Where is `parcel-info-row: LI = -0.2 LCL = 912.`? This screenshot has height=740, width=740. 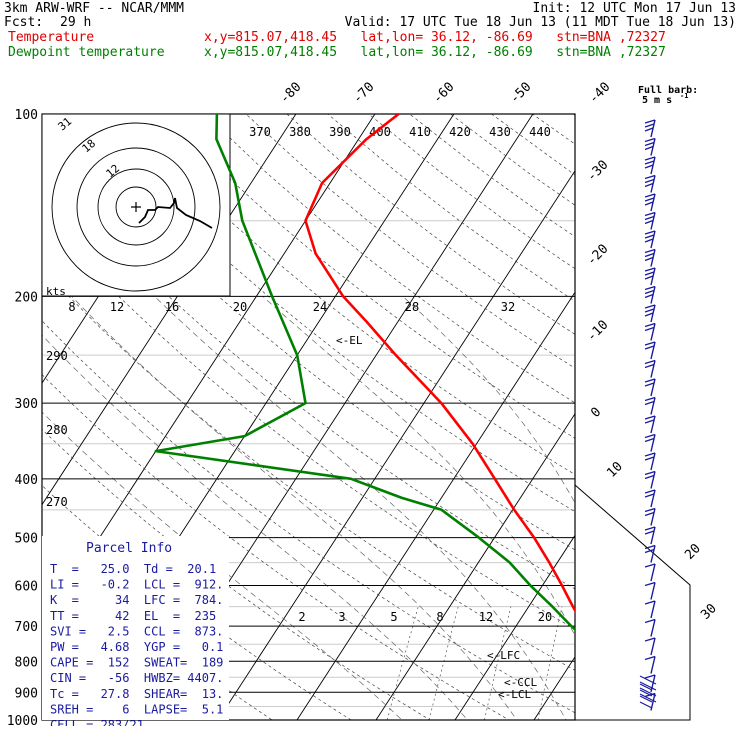 parcel-info-row: LI = -0.2 LCL = 912. is located at coordinates (136, 585).